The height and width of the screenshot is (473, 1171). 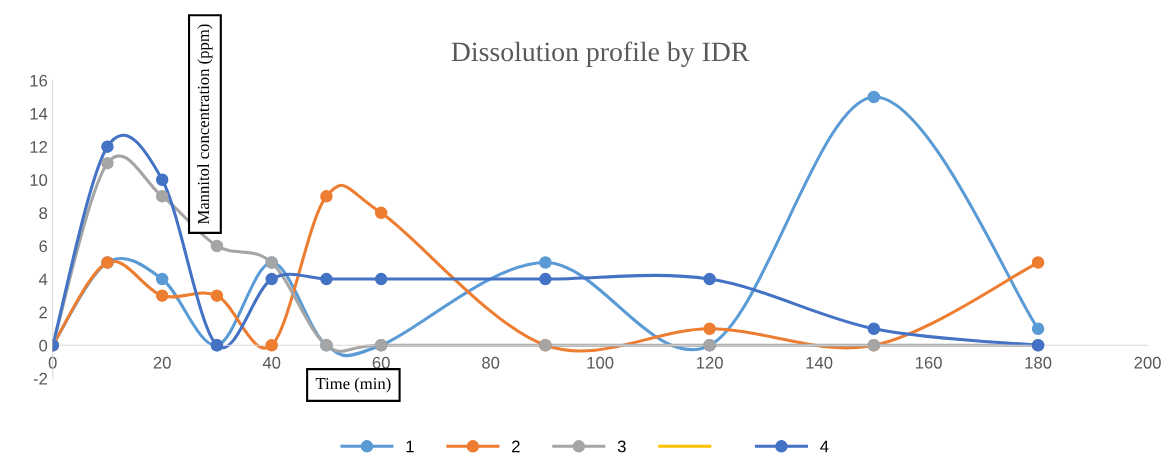 What do you see at coordinates (43, 345) in the screenshot?
I see `y-tick-label: 0` at bounding box center [43, 345].